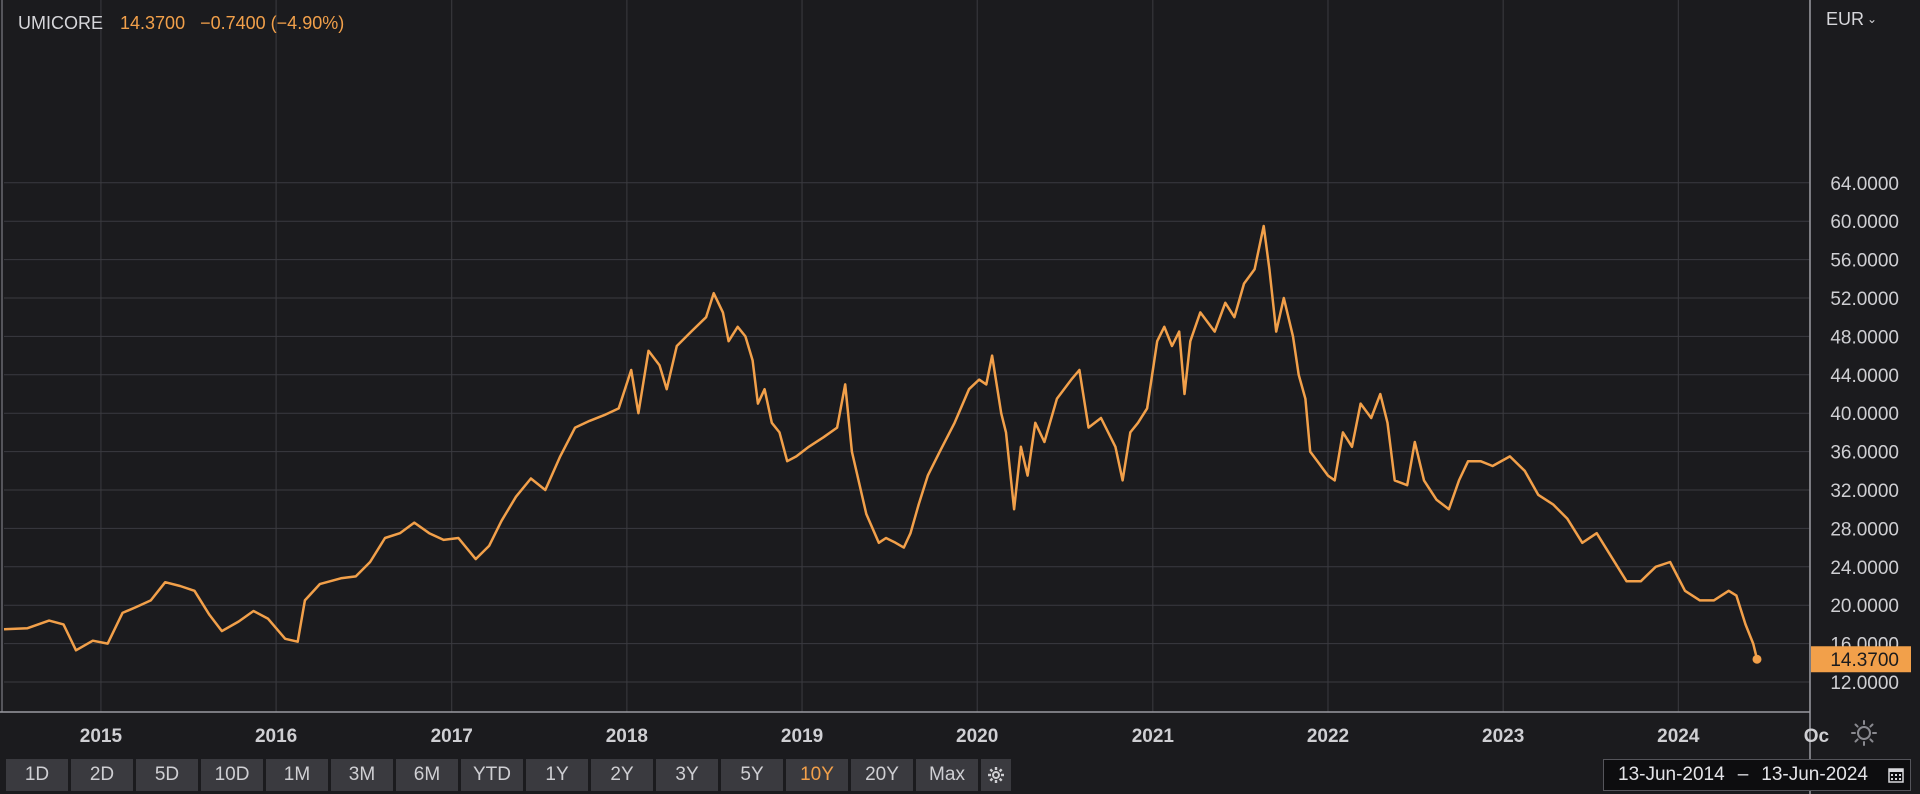  What do you see at coordinates (1872, 19) in the screenshot?
I see `chevron-down-icon: ⌄` at bounding box center [1872, 19].